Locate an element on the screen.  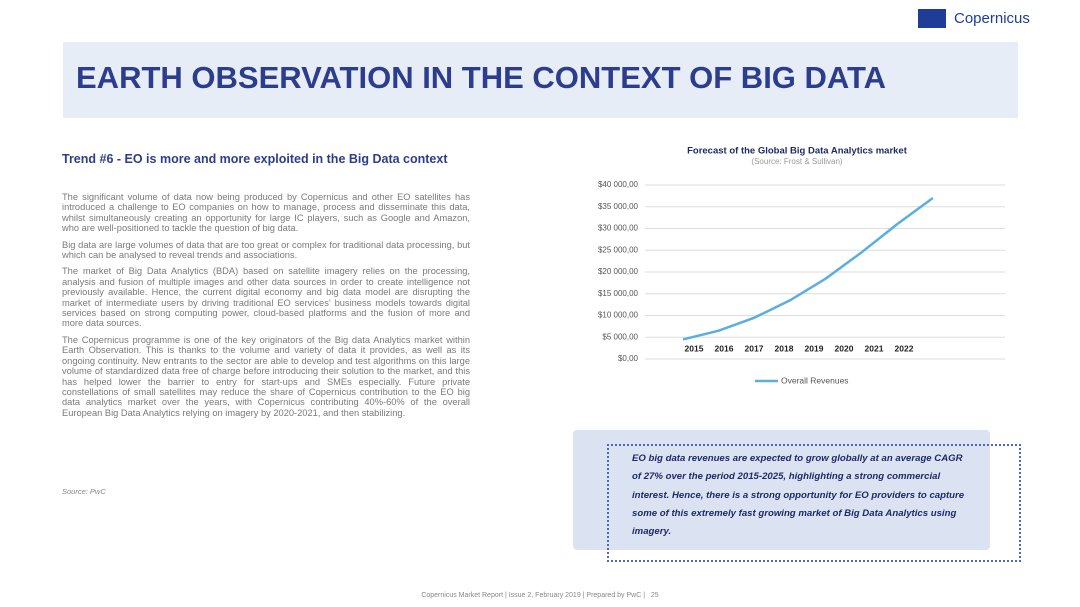
y-tick-label: $20 000,00 is located at coordinates (618, 271).